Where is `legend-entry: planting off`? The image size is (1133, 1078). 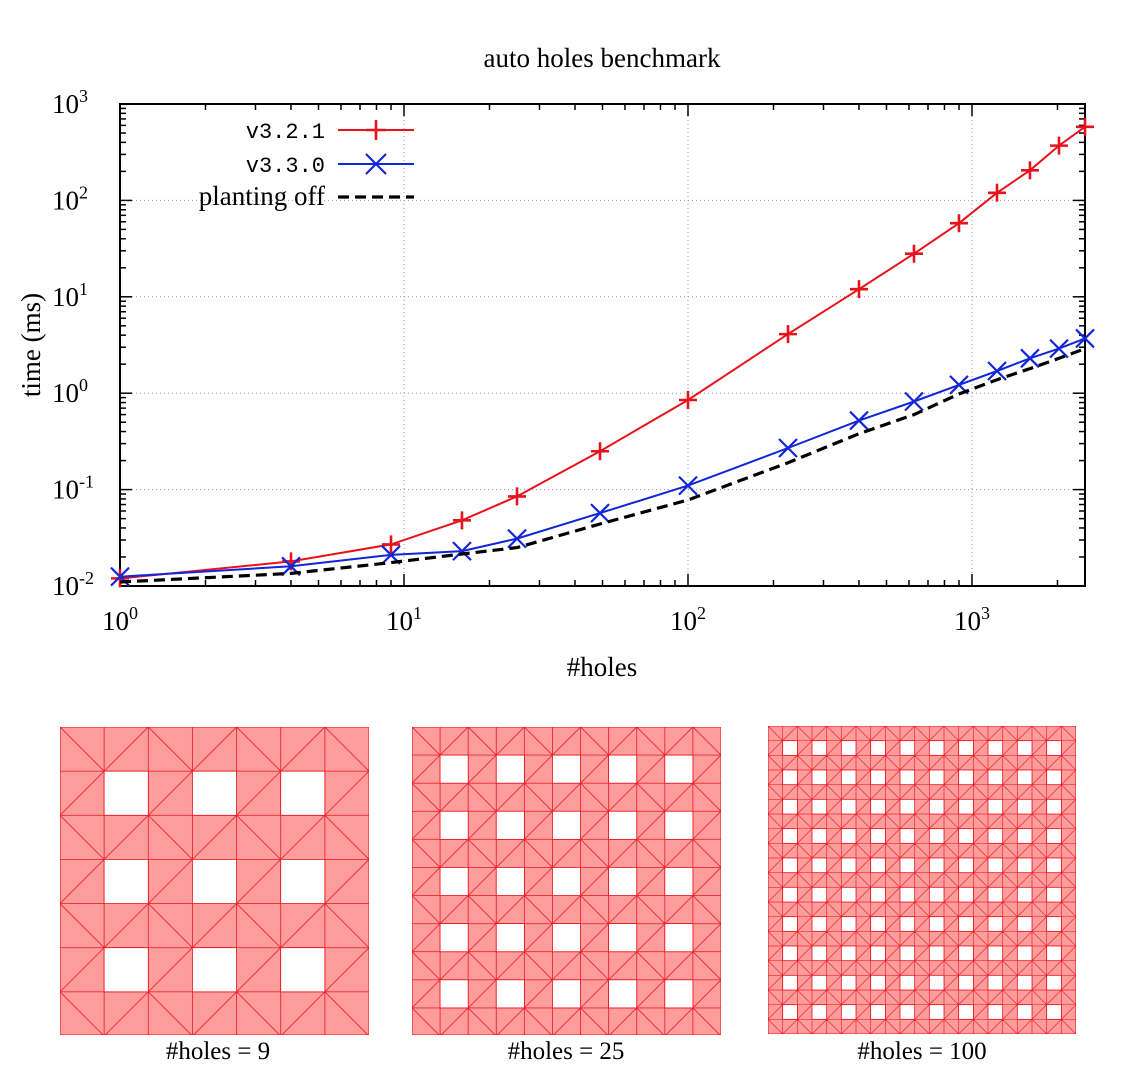
legend-entry: planting off is located at coordinates (306, 196).